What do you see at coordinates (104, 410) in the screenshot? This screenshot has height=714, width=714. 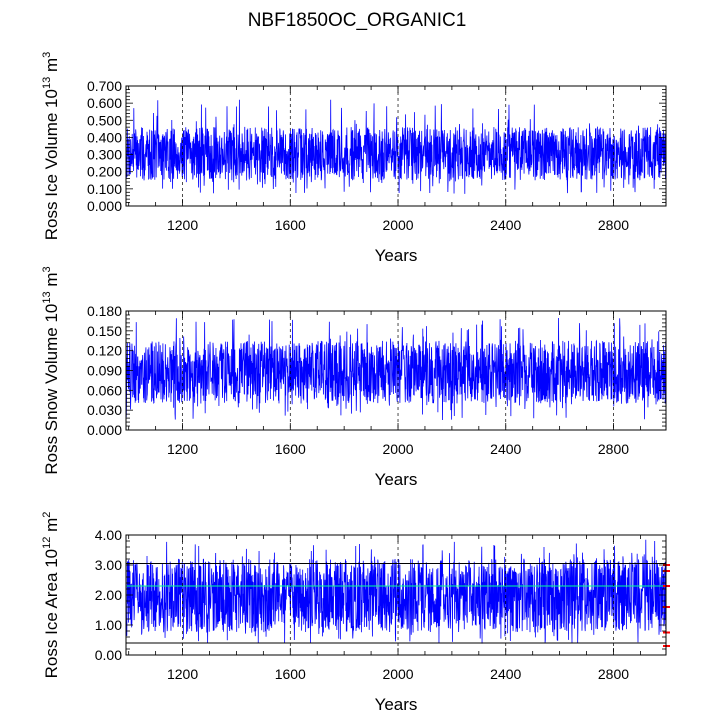 I see `y-tick-label: 0.030` at bounding box center [104, 410].